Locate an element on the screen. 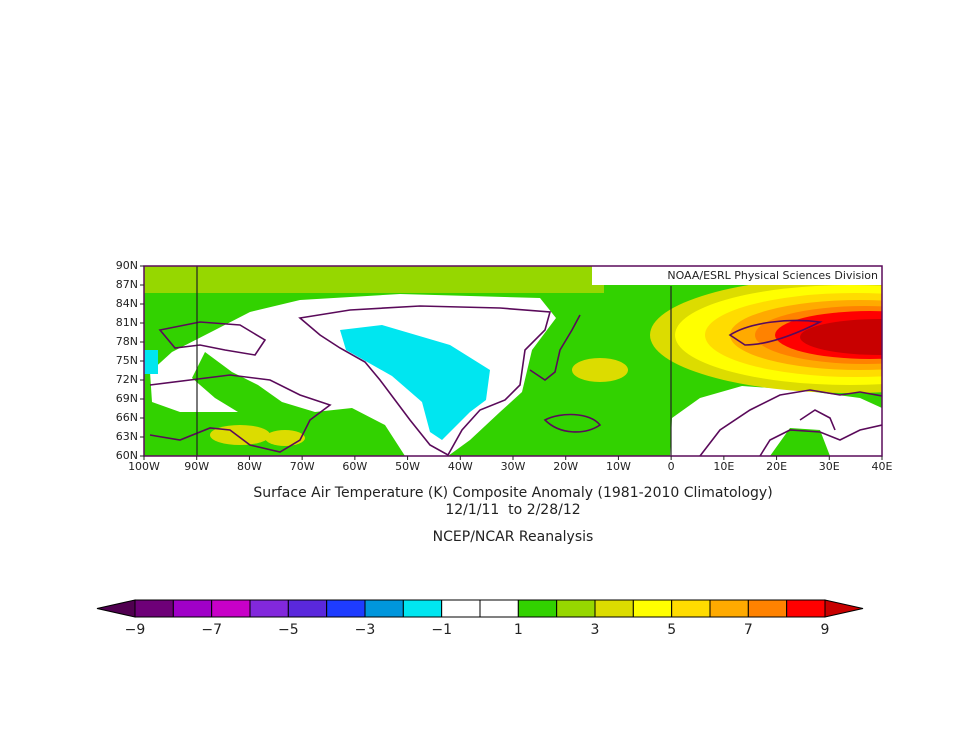 The height and width of the screenshot is (748, 960). colorbar-label: 7 is located at coordinates (748, 630).